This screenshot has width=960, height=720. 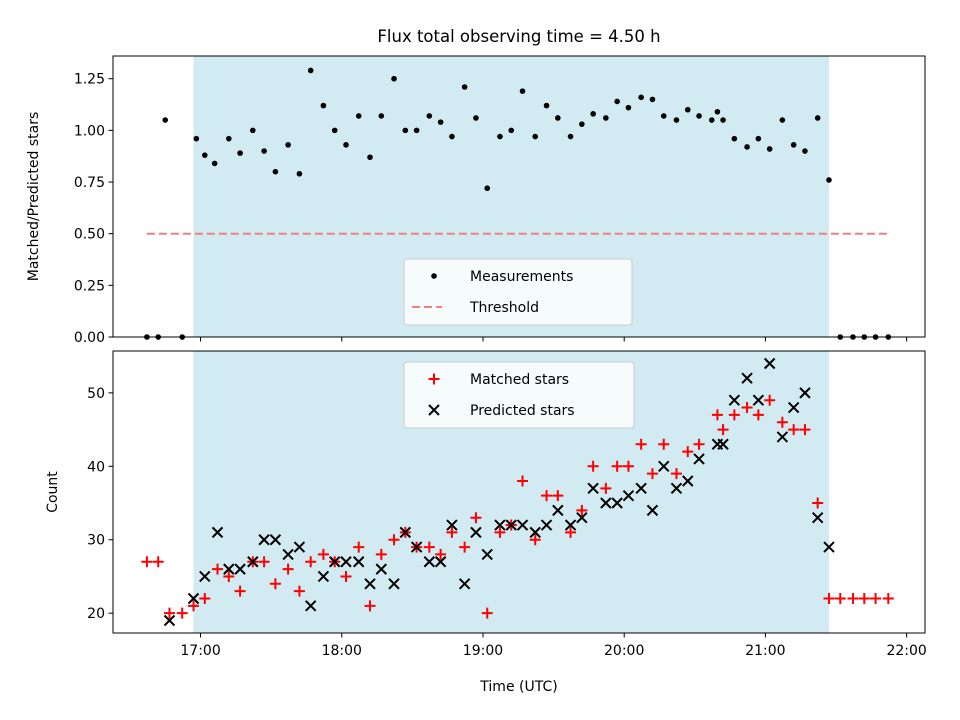 What do you see at coordinates (200, 651) in the screenshot?
I see `x-tick-label: 17:00` at bounding box center [200, 651].